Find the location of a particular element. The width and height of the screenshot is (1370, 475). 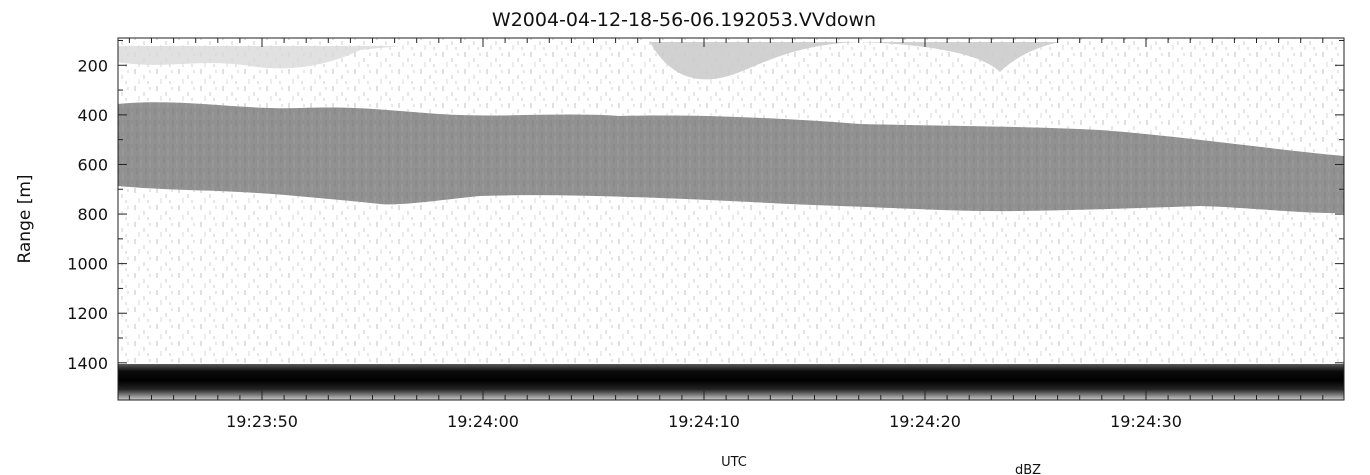

upper-faint-echo is located at coordinates (259, 53).